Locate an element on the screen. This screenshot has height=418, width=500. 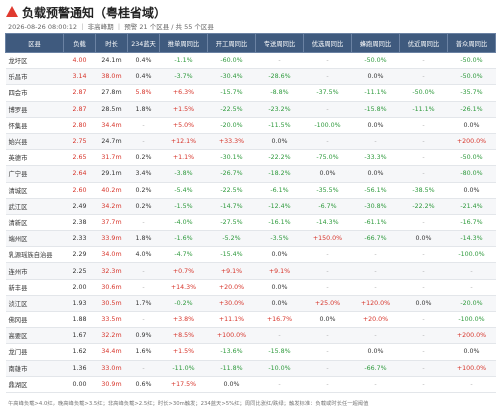
cell: -1.5% is located at coordinates (183, 206).